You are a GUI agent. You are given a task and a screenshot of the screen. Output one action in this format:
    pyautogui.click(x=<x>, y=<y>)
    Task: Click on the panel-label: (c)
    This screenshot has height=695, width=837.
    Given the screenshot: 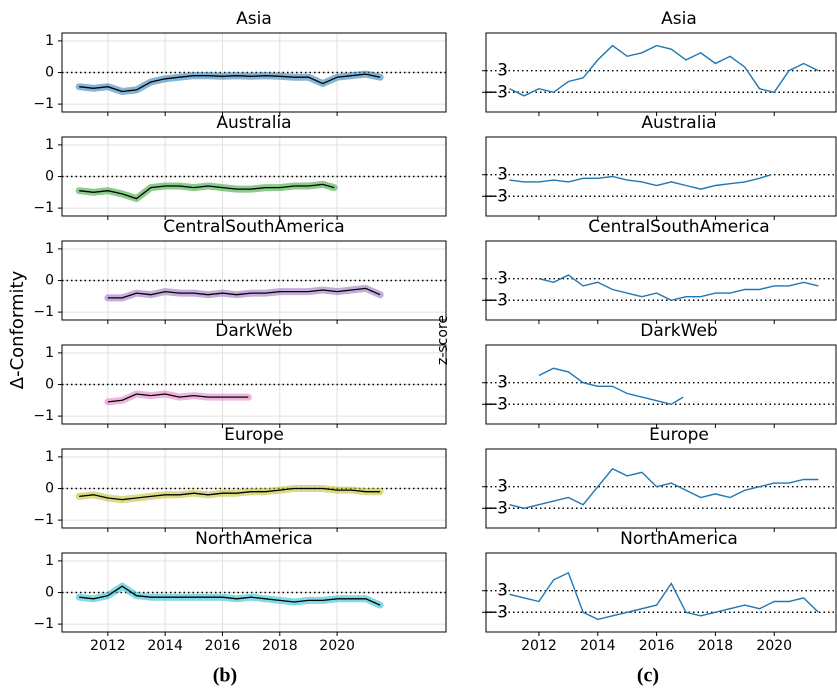 What is the action you would take?
    pyautogui.click(x=648, y=676)
    